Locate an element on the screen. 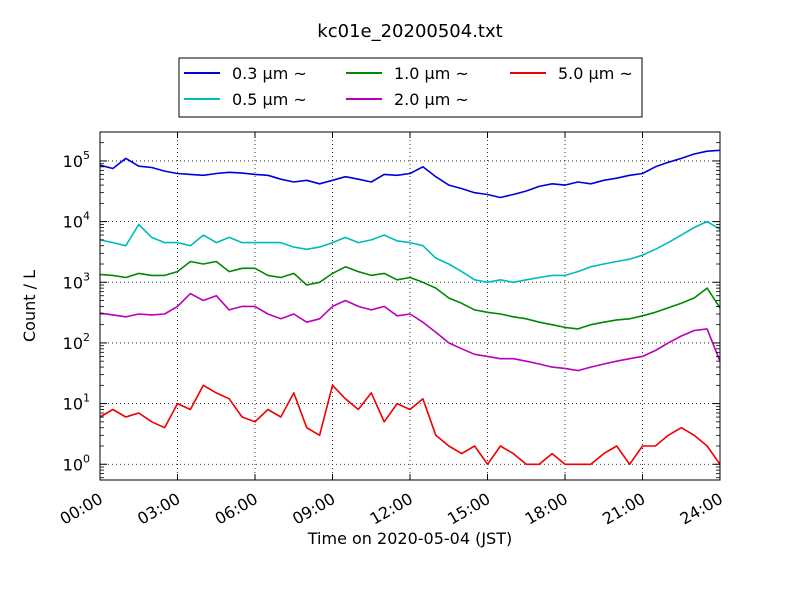  y-tick-label: 10² is located at coordinates (76, 342).